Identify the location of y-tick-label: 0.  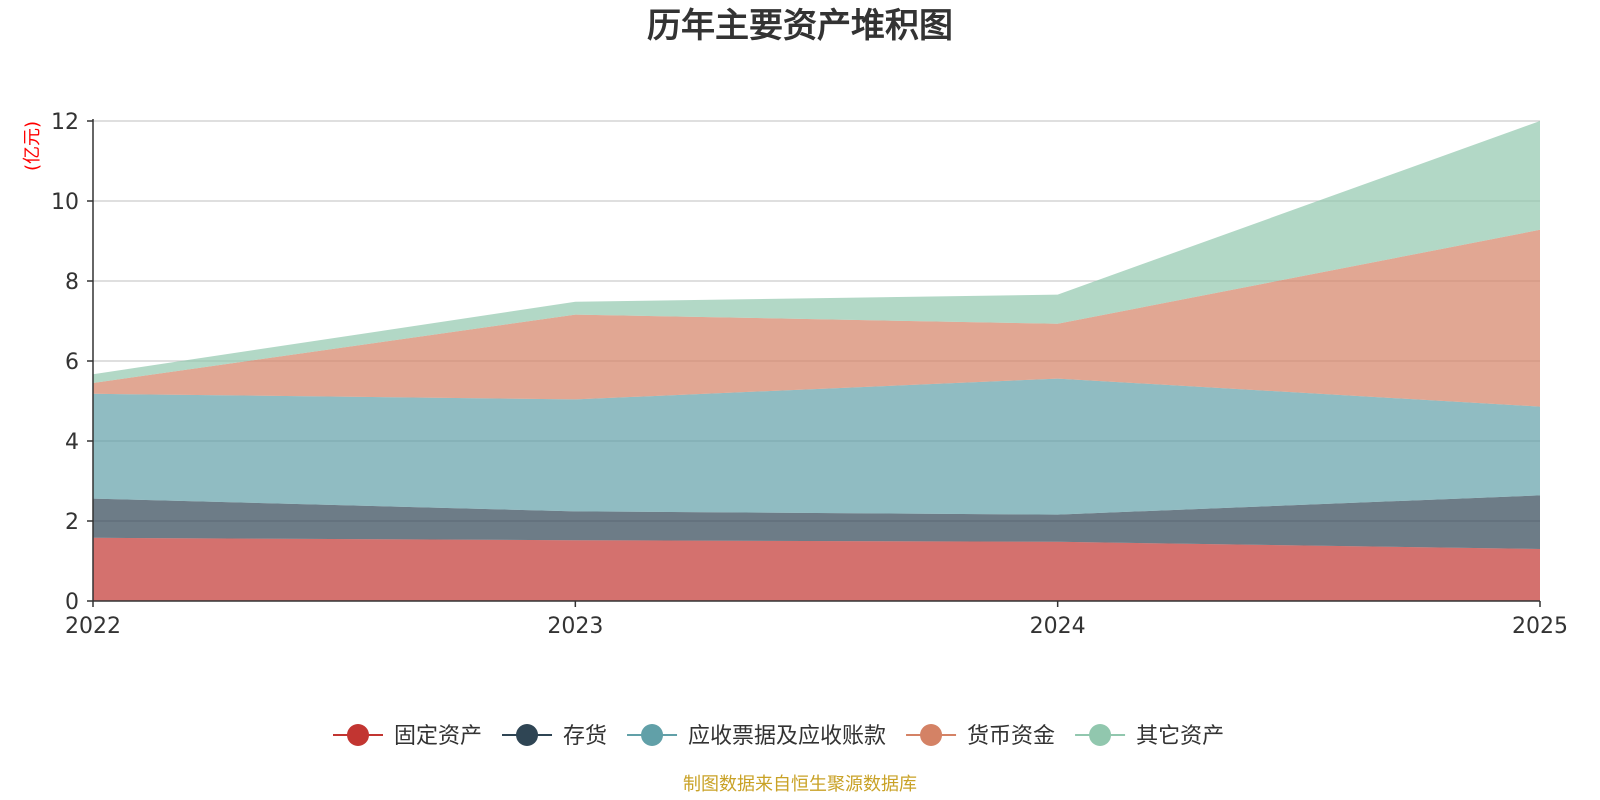
(72, 602).